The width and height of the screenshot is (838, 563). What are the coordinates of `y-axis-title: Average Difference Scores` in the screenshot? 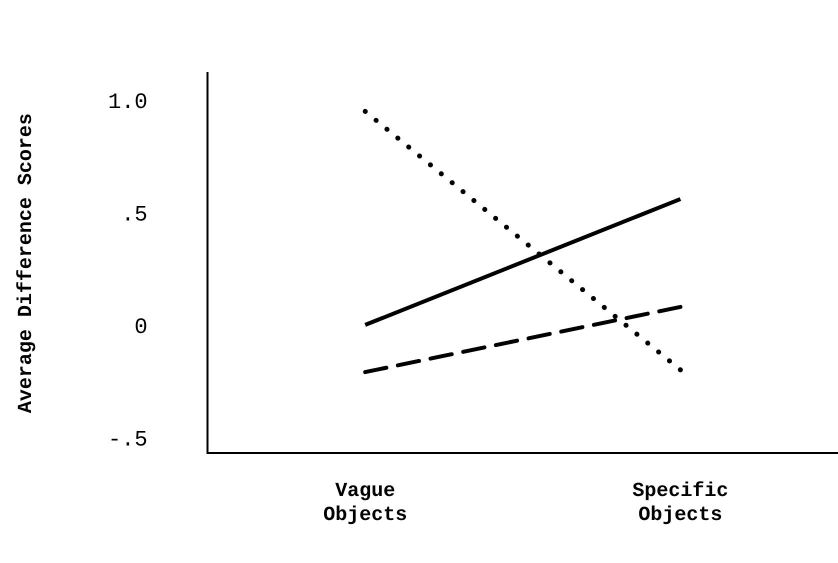 It's located at (26, 263).